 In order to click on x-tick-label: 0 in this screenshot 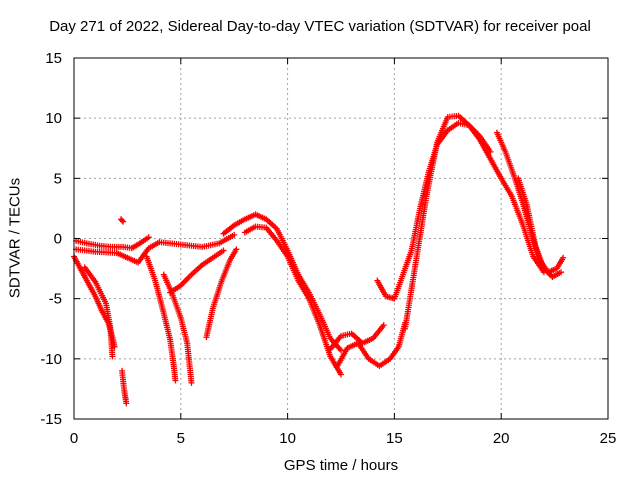, I will do `click(74, 438)`.